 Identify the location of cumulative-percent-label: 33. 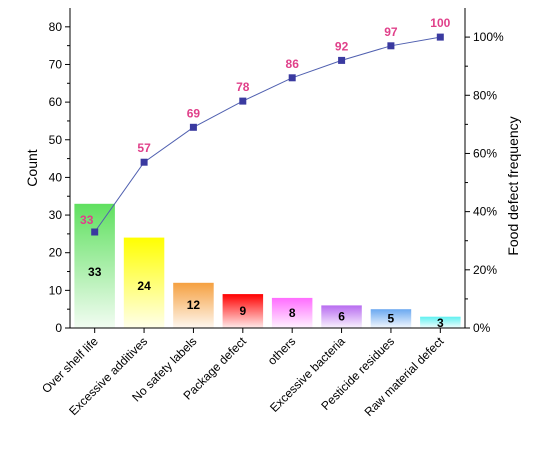
(87, 220).